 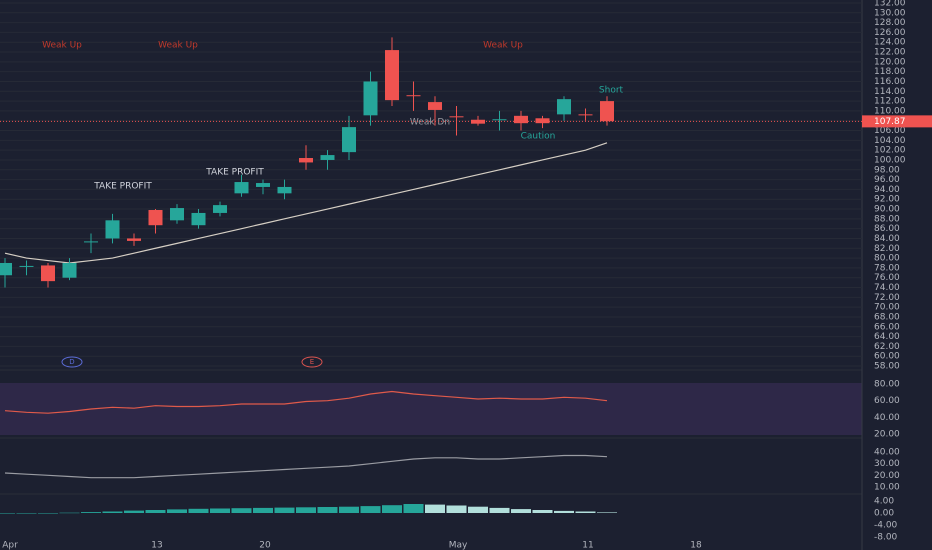 I want to click on y-tick-label: 92.00, so click(x=887, y=200).